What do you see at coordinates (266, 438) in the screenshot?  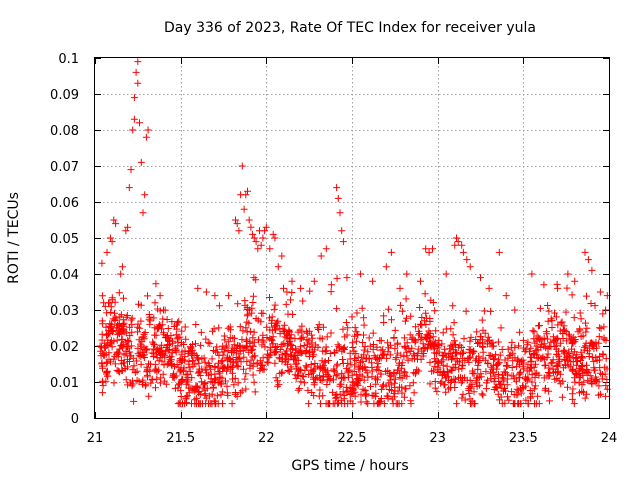 I see `x-tick-label: 22` at bounding box center [266, 438].